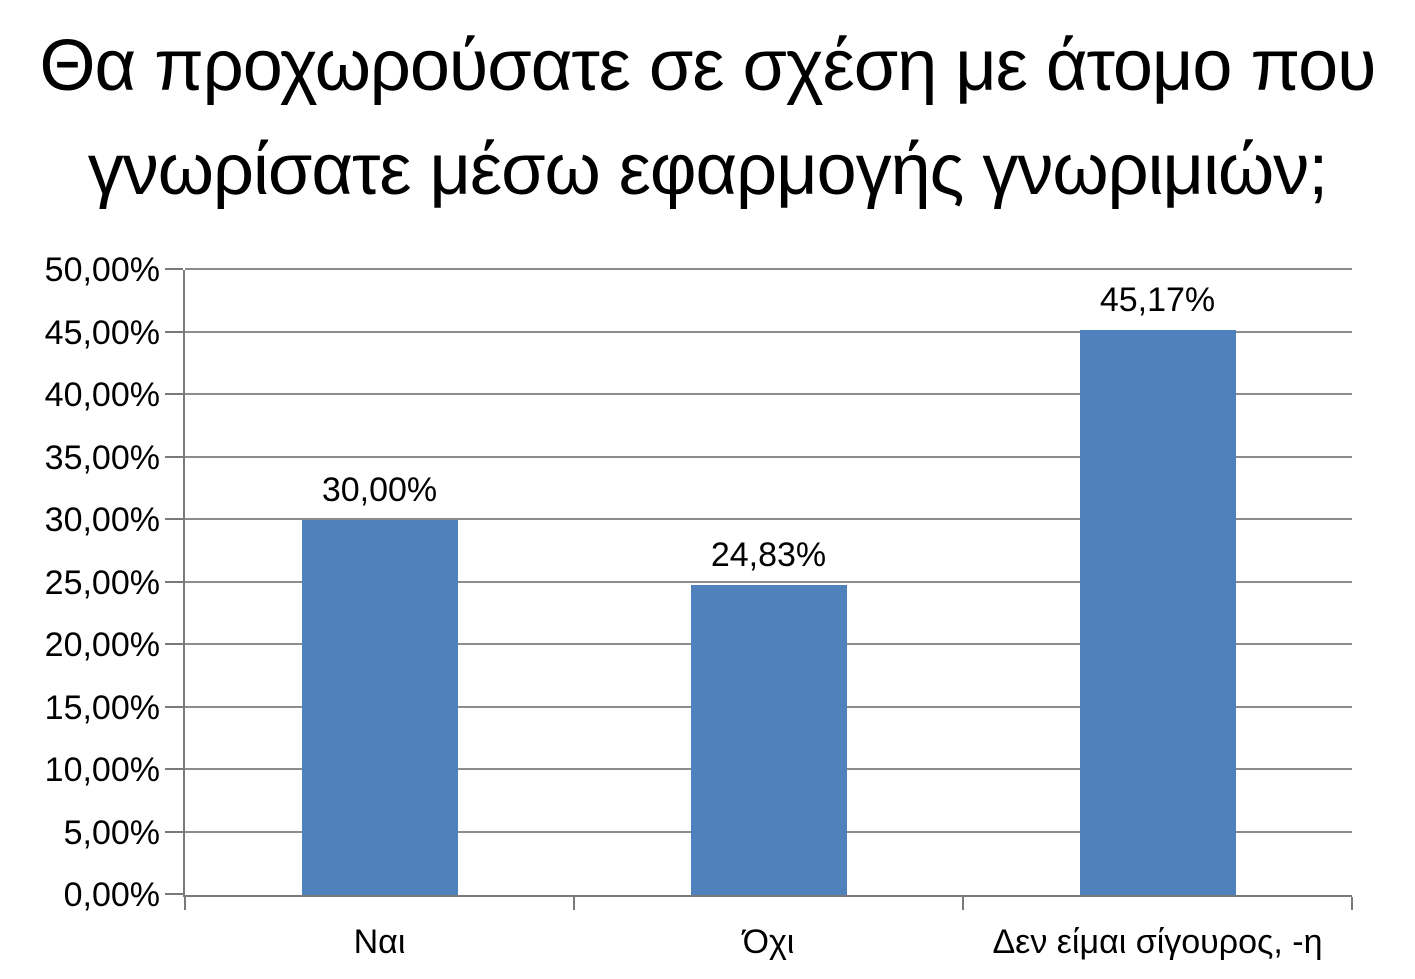 This screenshot has width=1415, height=979. I want to click on chart-title-line-1: Θα προχωρούσατε σε σχέση με άτομο που, so click(707, 66).